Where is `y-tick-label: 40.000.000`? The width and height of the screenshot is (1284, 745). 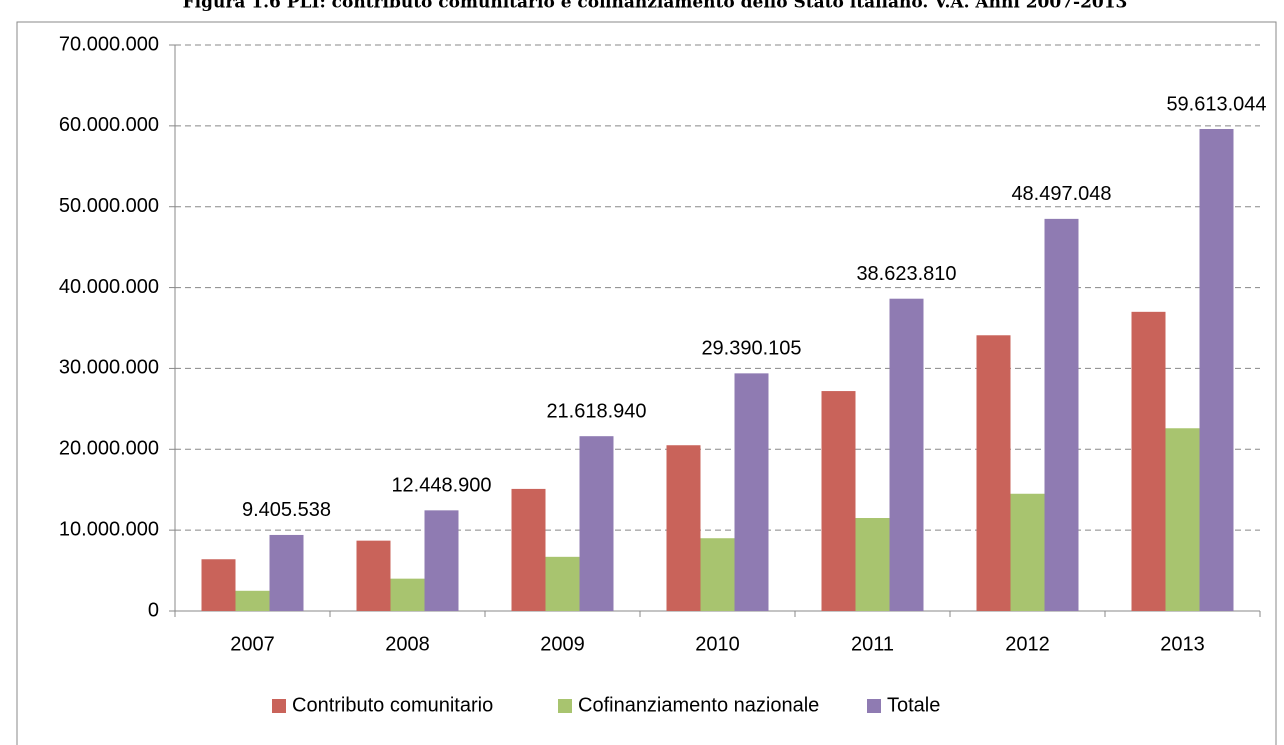
y-tick-label: 40.000.000 is located at coordinates (109, 287).